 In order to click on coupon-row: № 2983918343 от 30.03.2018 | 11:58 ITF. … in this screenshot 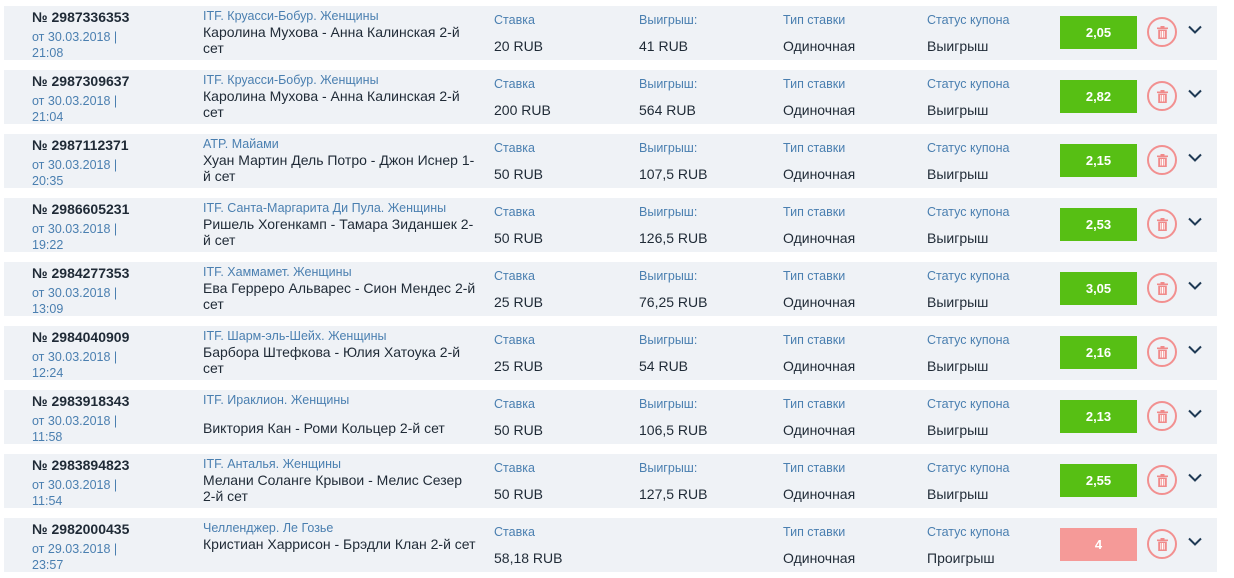, I will do `click(610, 417)`.